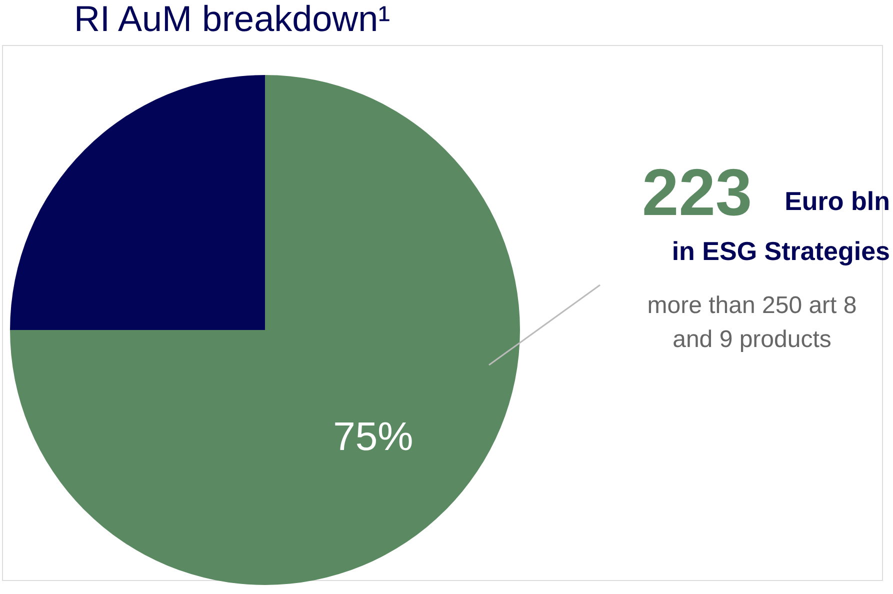  Describe the element at coordinates (781, 251) in the screenshot. I see `text: in ESG Strategies` at that location.